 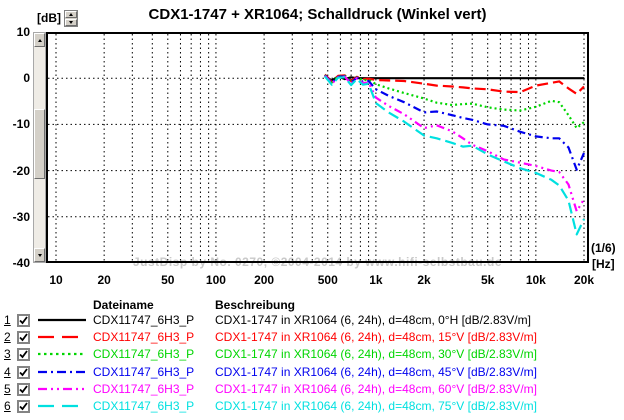 What do you see at coordinates (21, 216) in the screenshot?
I see `y-tick-label: -30` at bounding box center [21, 216].